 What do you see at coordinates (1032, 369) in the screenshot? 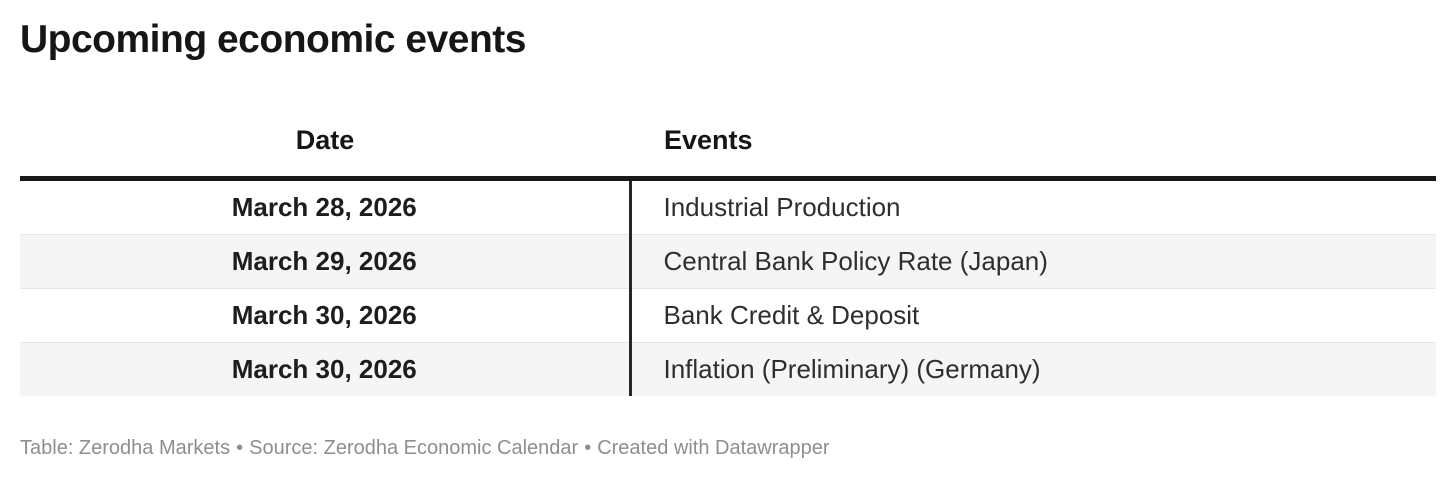
I see `event-cell: Inflation (Preliminary) (Germany)` at bounding box center [1032, 369].